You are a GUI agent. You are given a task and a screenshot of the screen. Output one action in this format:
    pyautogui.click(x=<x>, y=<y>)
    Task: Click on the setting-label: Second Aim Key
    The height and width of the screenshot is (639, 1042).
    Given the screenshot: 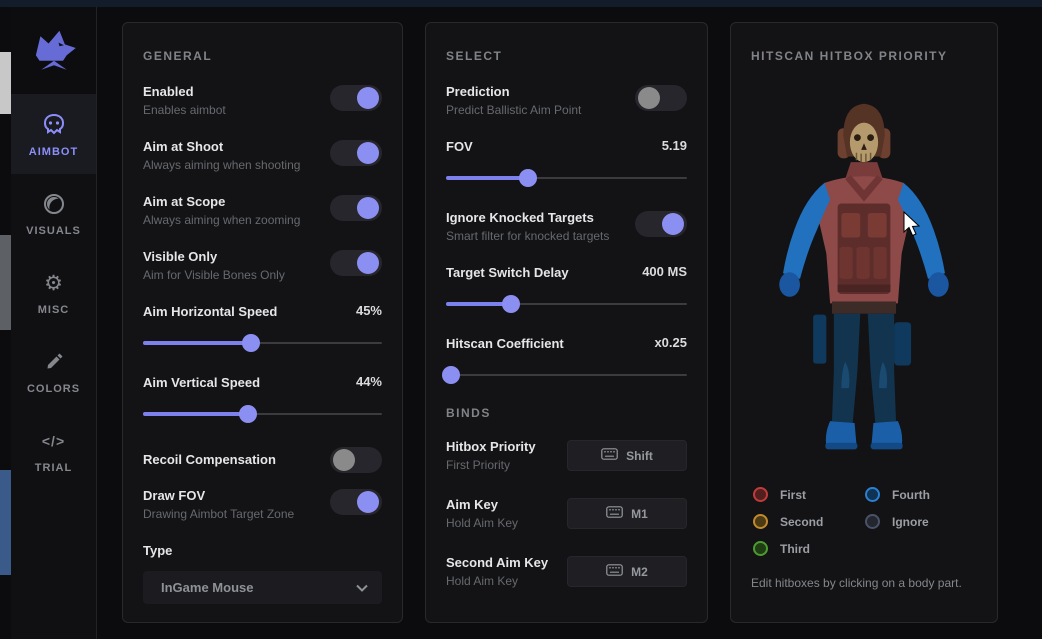 What is the action you would take?
    pyautogui.click(x=497, y=562)
    